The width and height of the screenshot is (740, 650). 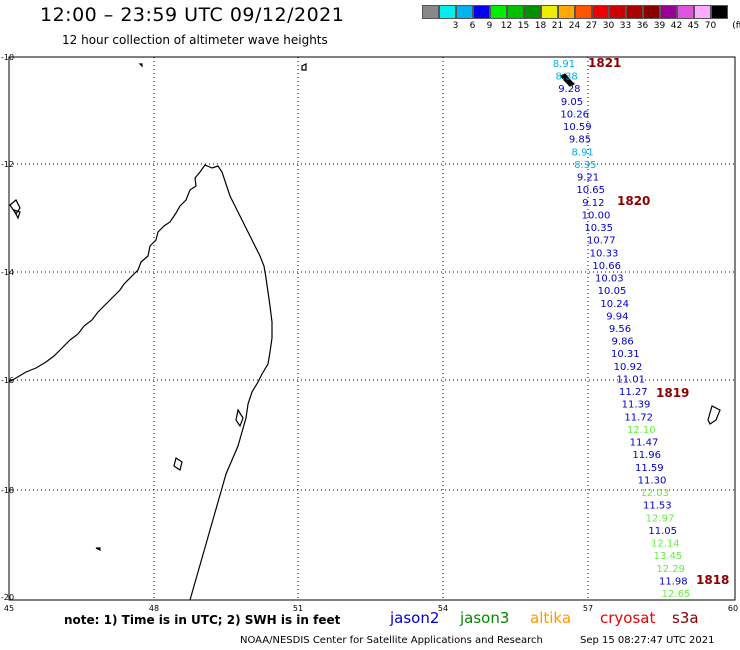 What do you see at coordinates (660, 518) in the screenshot?
I see `wave-height-value: 12.97` at bounding box center [660, 518].